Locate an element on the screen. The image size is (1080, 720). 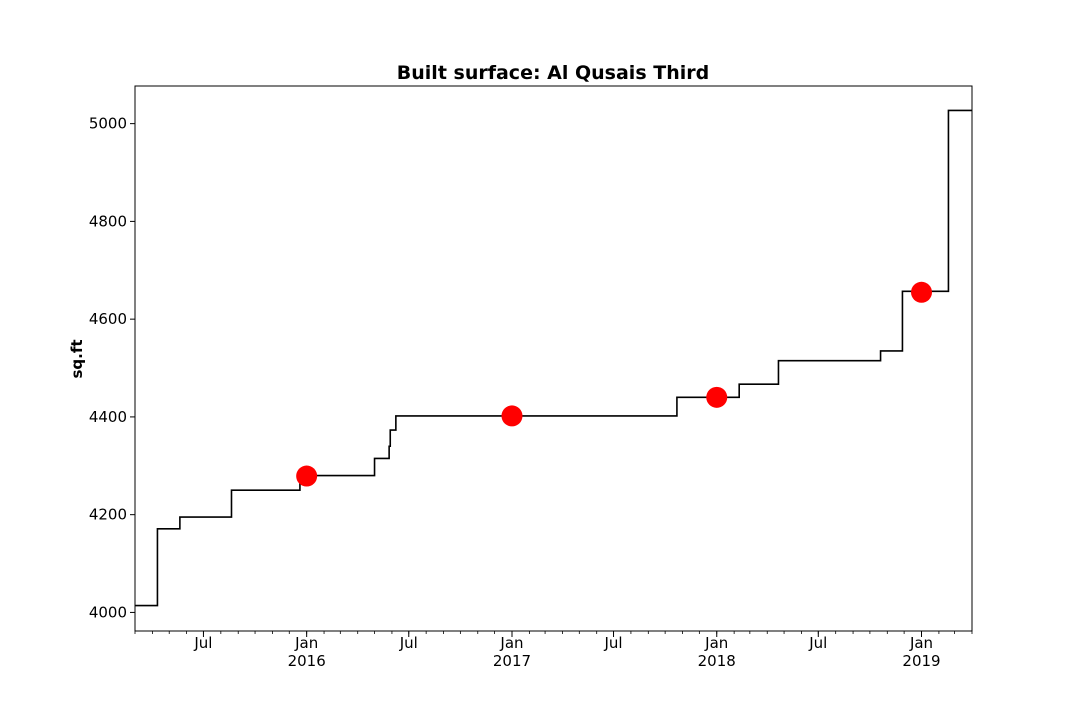
x-tick-year-label: 2018 is located at coordinates (717, 661).